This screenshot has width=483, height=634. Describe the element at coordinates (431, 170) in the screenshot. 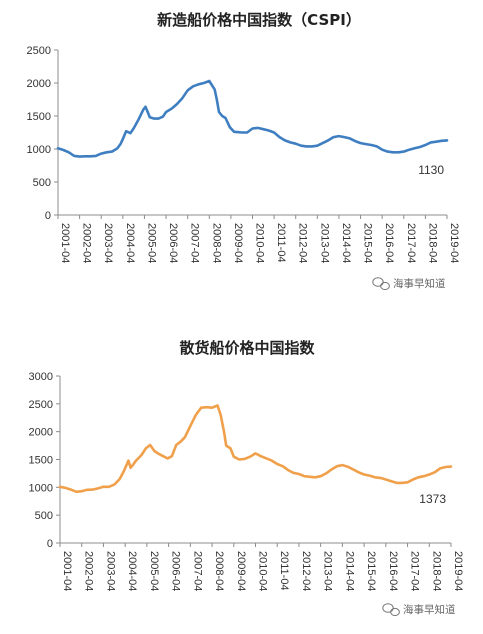

I see `cspi-end-value-label: 1130` at that location.